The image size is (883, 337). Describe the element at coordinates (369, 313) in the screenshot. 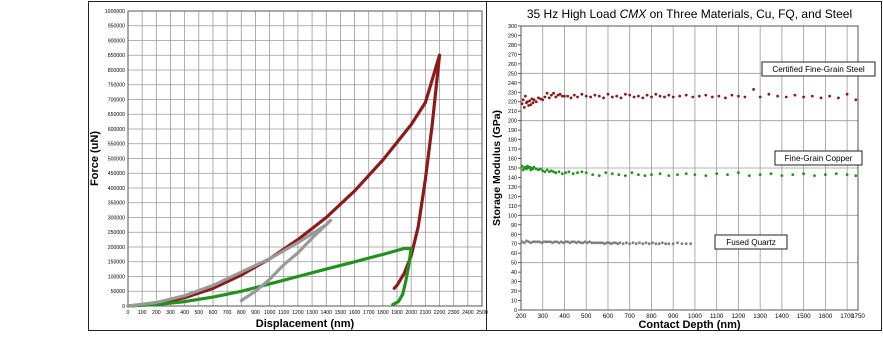

I see `left-x-tick-label: 1700` at that location.